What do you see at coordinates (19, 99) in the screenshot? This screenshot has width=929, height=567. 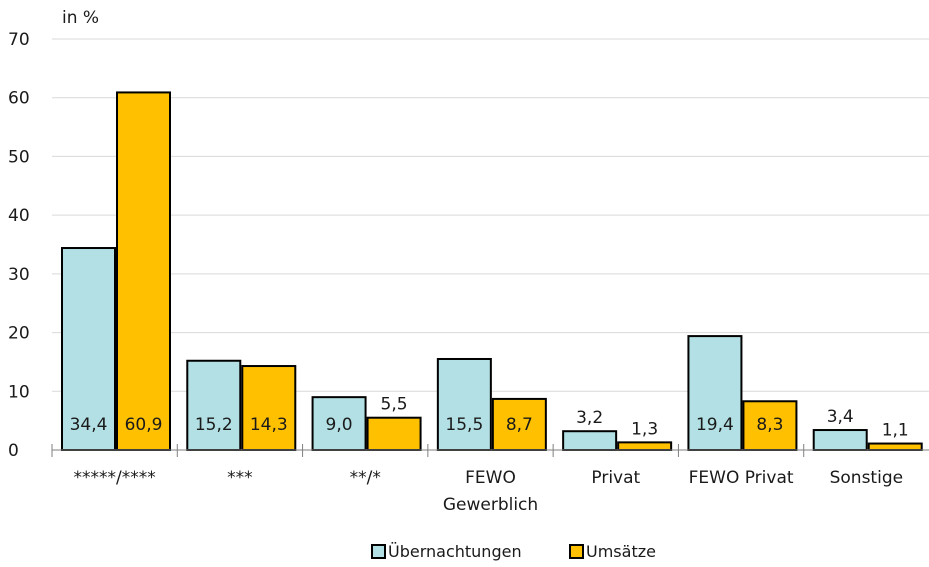 I see `y-tick-label: 60` at bounding box center [19, 99].